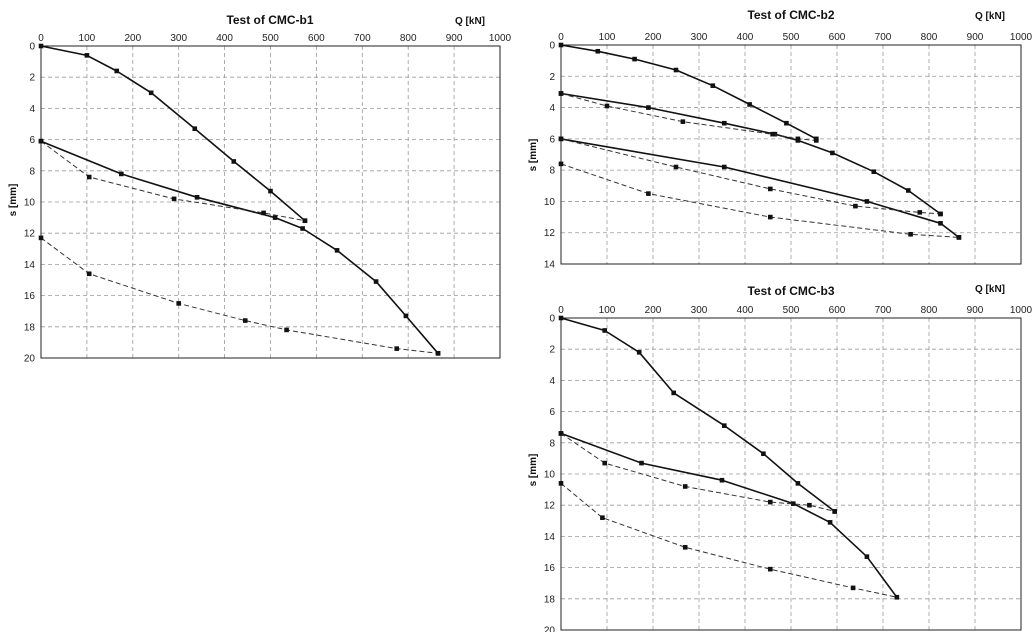  What do you see at coordinates (178, 38) in the screenshot?
I see `x-tick-label: 300` at bounding box center [178, 38].